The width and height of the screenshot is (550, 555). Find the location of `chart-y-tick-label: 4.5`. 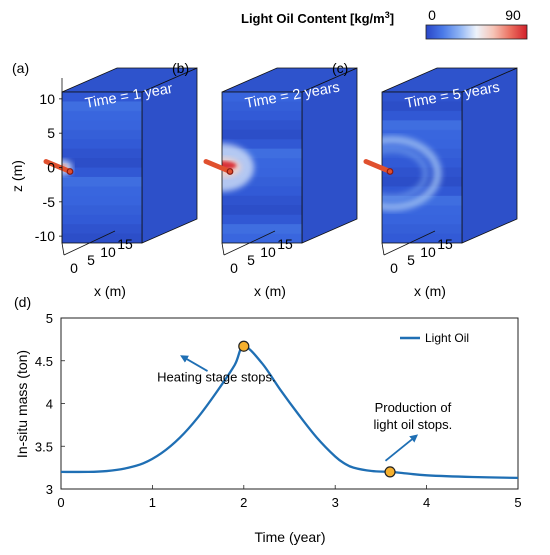

chart-y-tick-label: 4.5 is located at coordinates (44, 361).